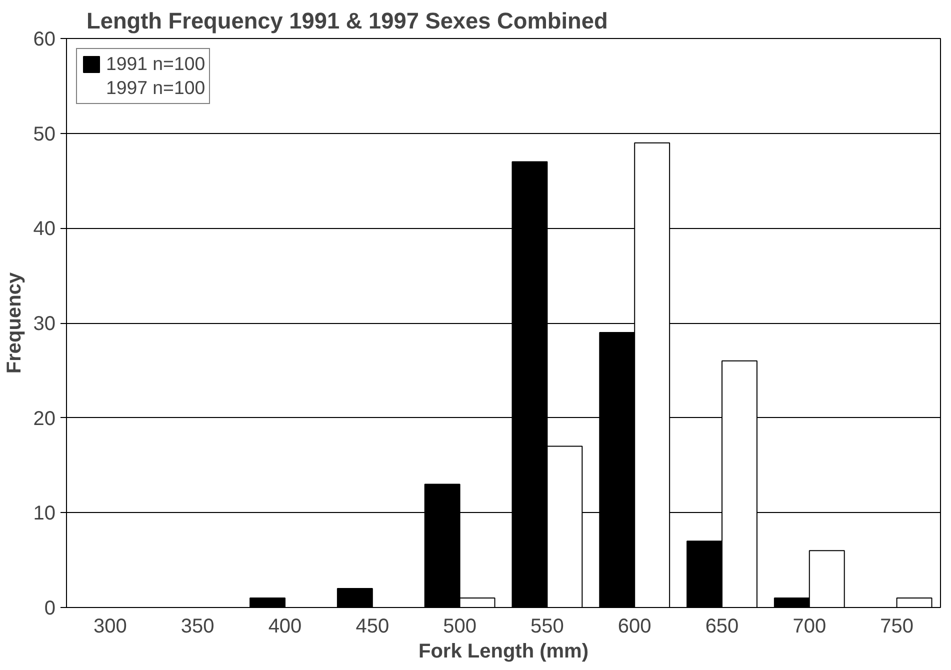 Image resolution: width=951 pixels, height=670 pixels. What do you see at coordinates (50, 609) in the screenshot?
I see `y-tick-label: 0` at bounding box center [50, 609].